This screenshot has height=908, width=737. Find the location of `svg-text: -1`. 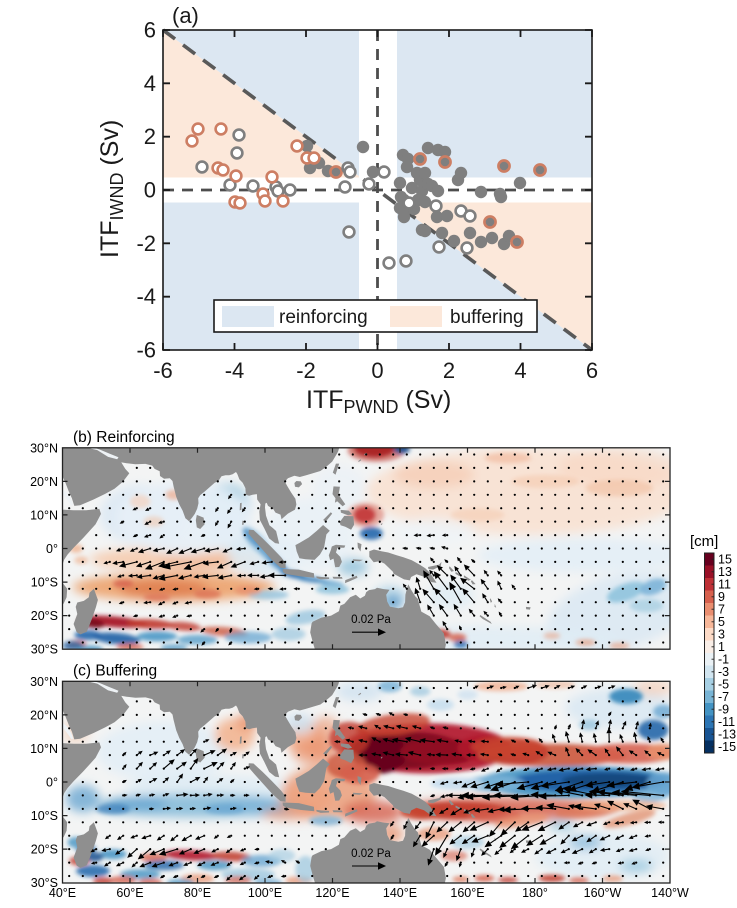

svg-text: -1 is located at coordinates (723, 660).